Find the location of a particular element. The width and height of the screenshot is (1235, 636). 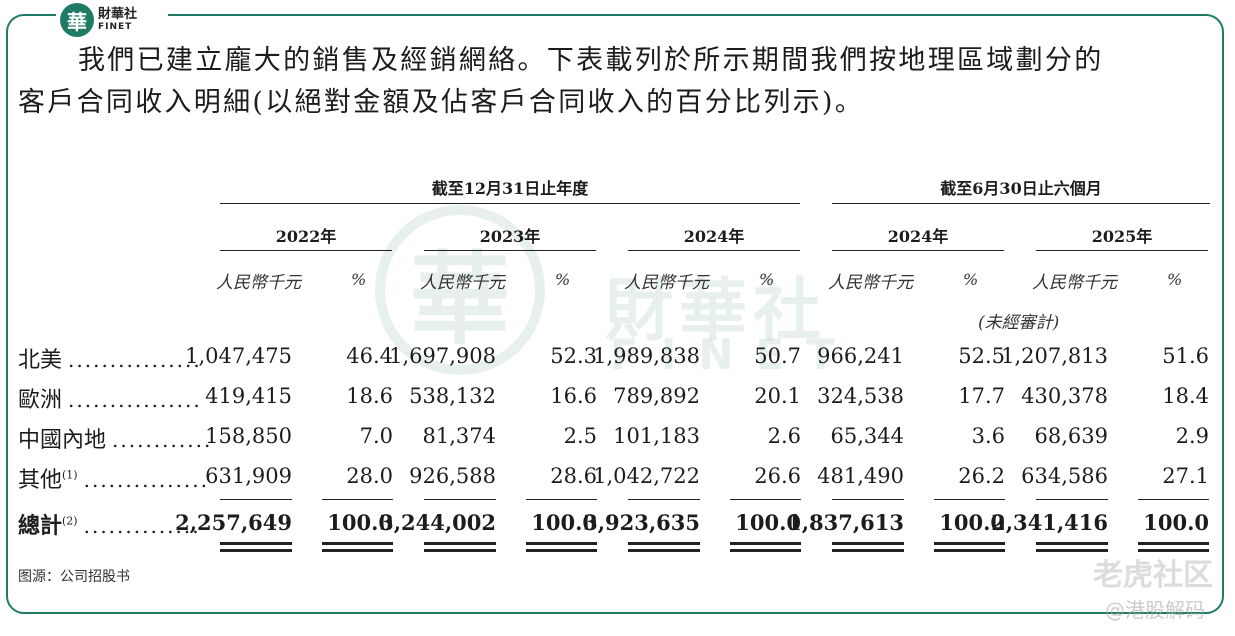

year-header-2025-h1: 2025年 is located at coordinates (1122, 236).